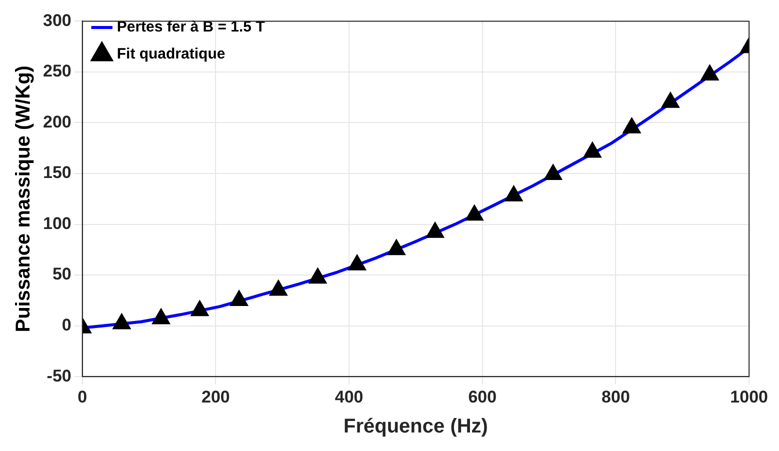  Describe the element at coordinates (749, 396) in the screenshot. I see `x-tick-label: 1000` at that location.